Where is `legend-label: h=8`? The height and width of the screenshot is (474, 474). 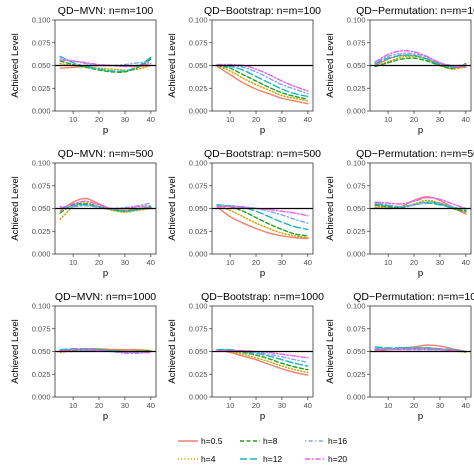 legend-label: h=8 is located at coordinates (270, 441).